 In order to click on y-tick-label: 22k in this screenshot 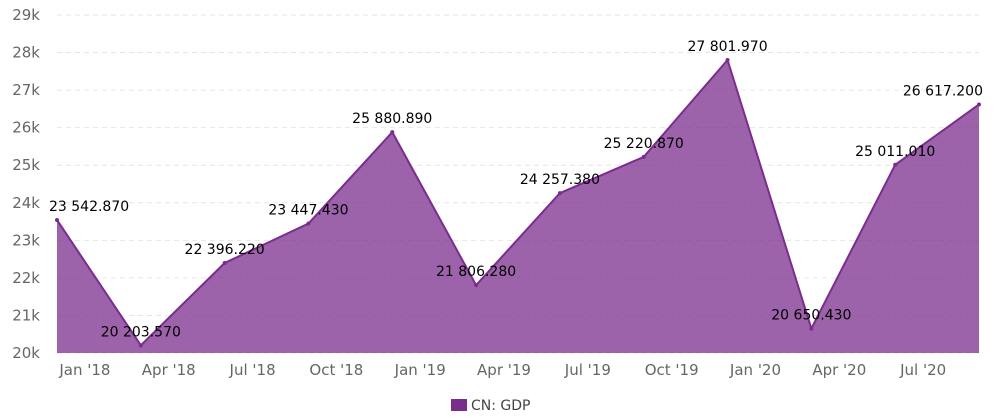, I will do `click(26, 278)`.